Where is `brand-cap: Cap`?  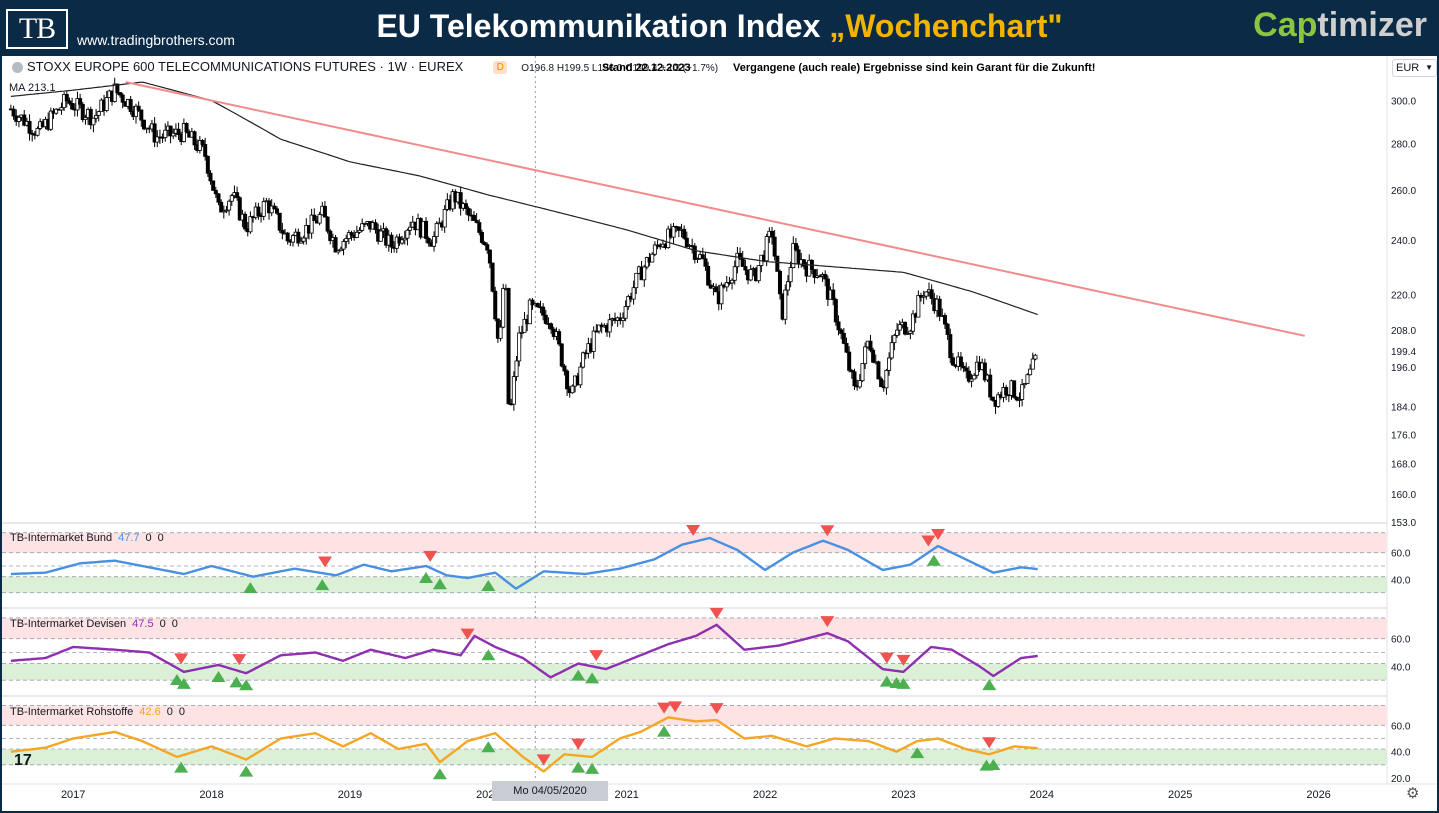 brand-cap: Cap is located at coordinates (1285, 25).